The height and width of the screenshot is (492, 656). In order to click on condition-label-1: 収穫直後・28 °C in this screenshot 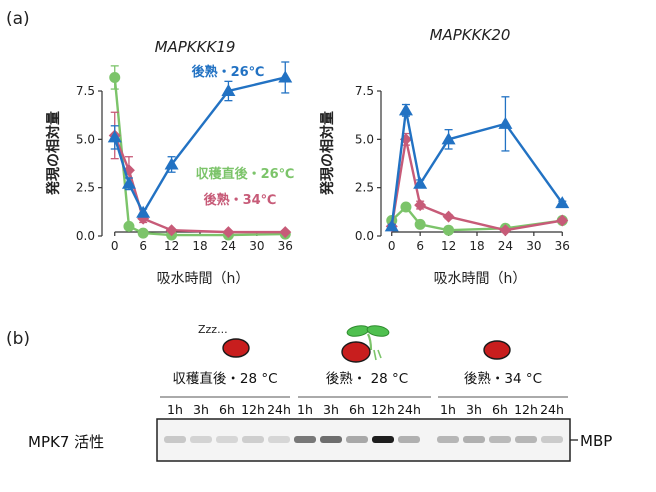, I will do `click(224, 379)`.